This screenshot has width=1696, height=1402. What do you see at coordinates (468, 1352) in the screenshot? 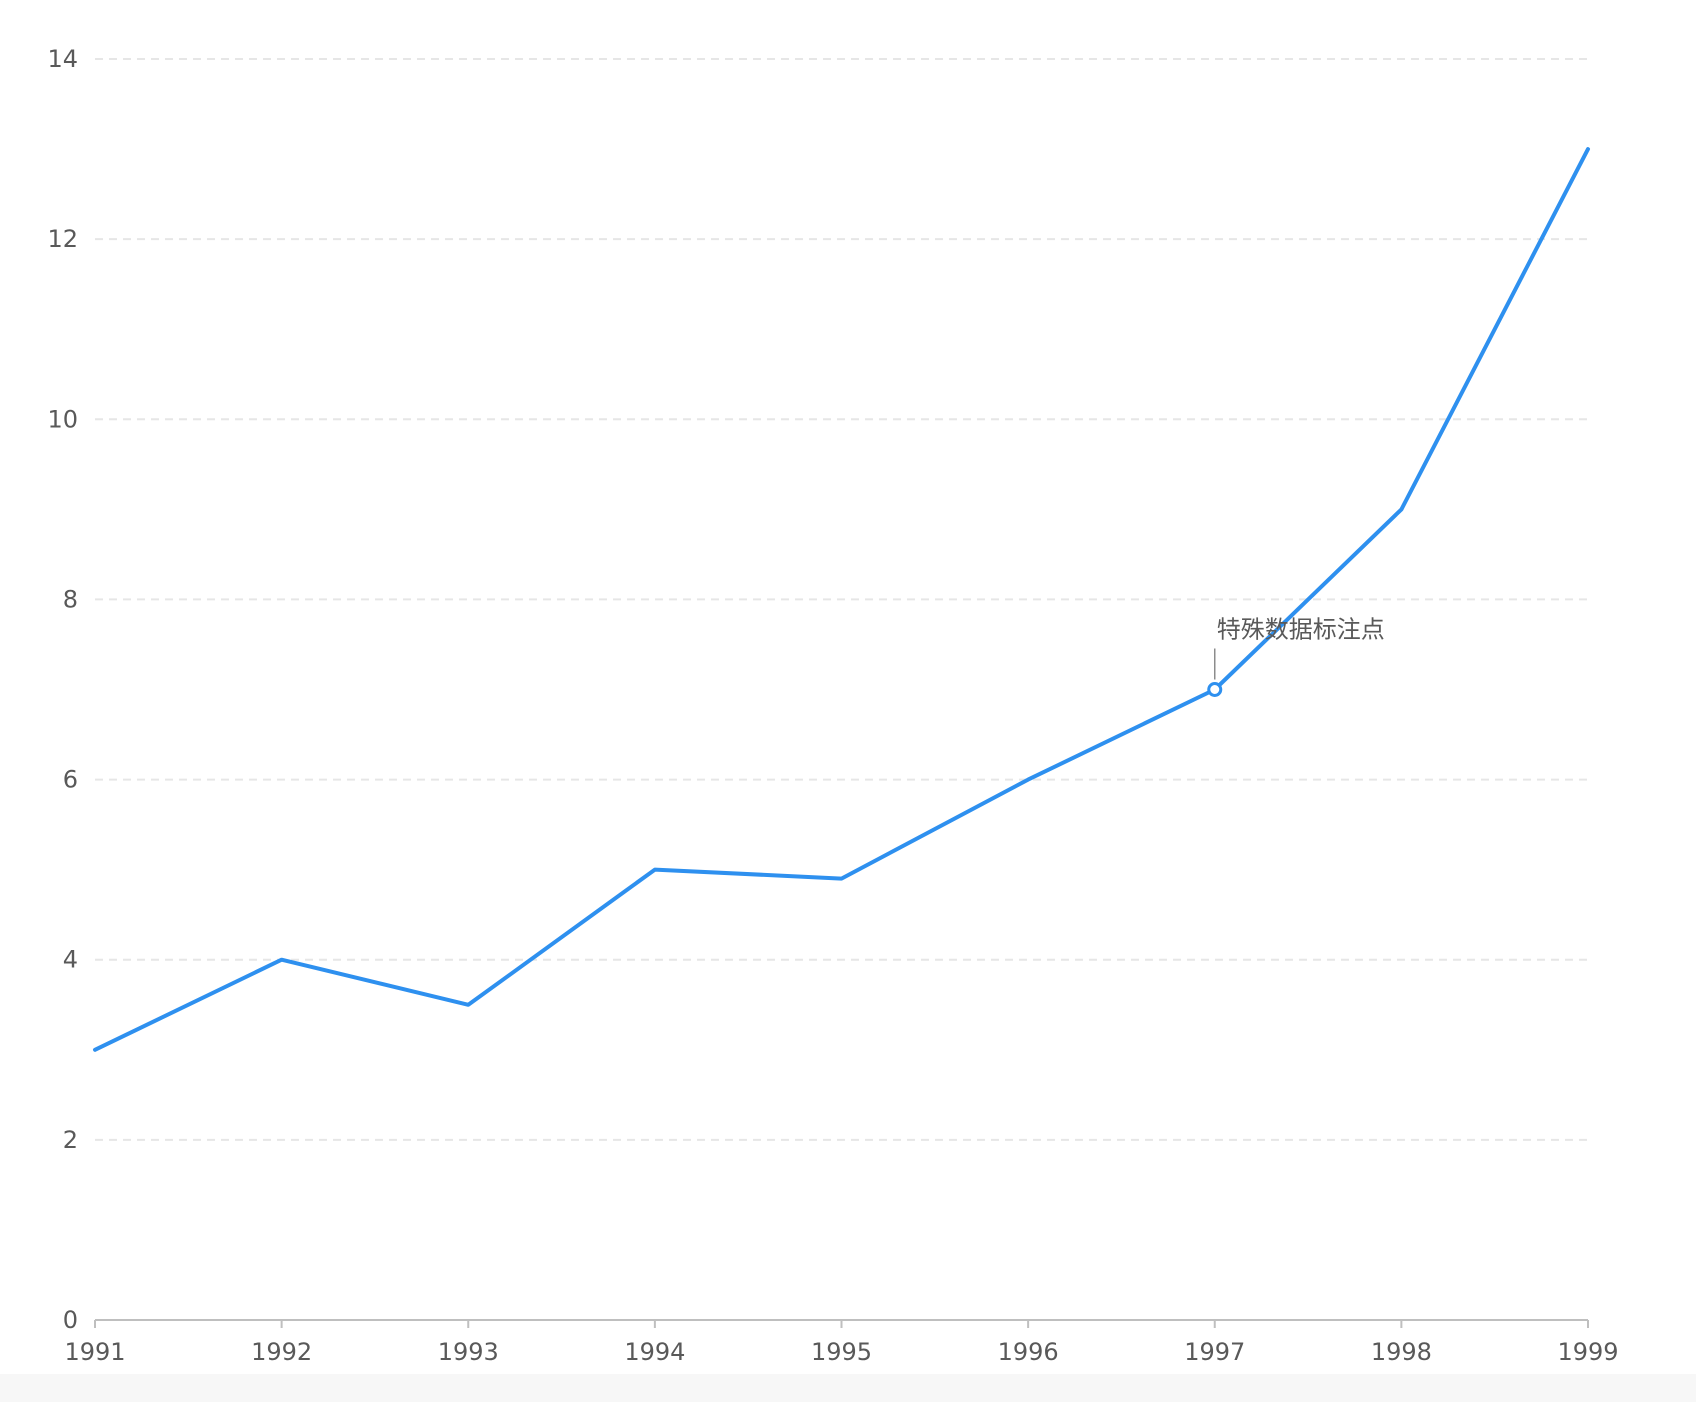
I see `x-tick-label: 1993` at bounding box center [468, 1352].